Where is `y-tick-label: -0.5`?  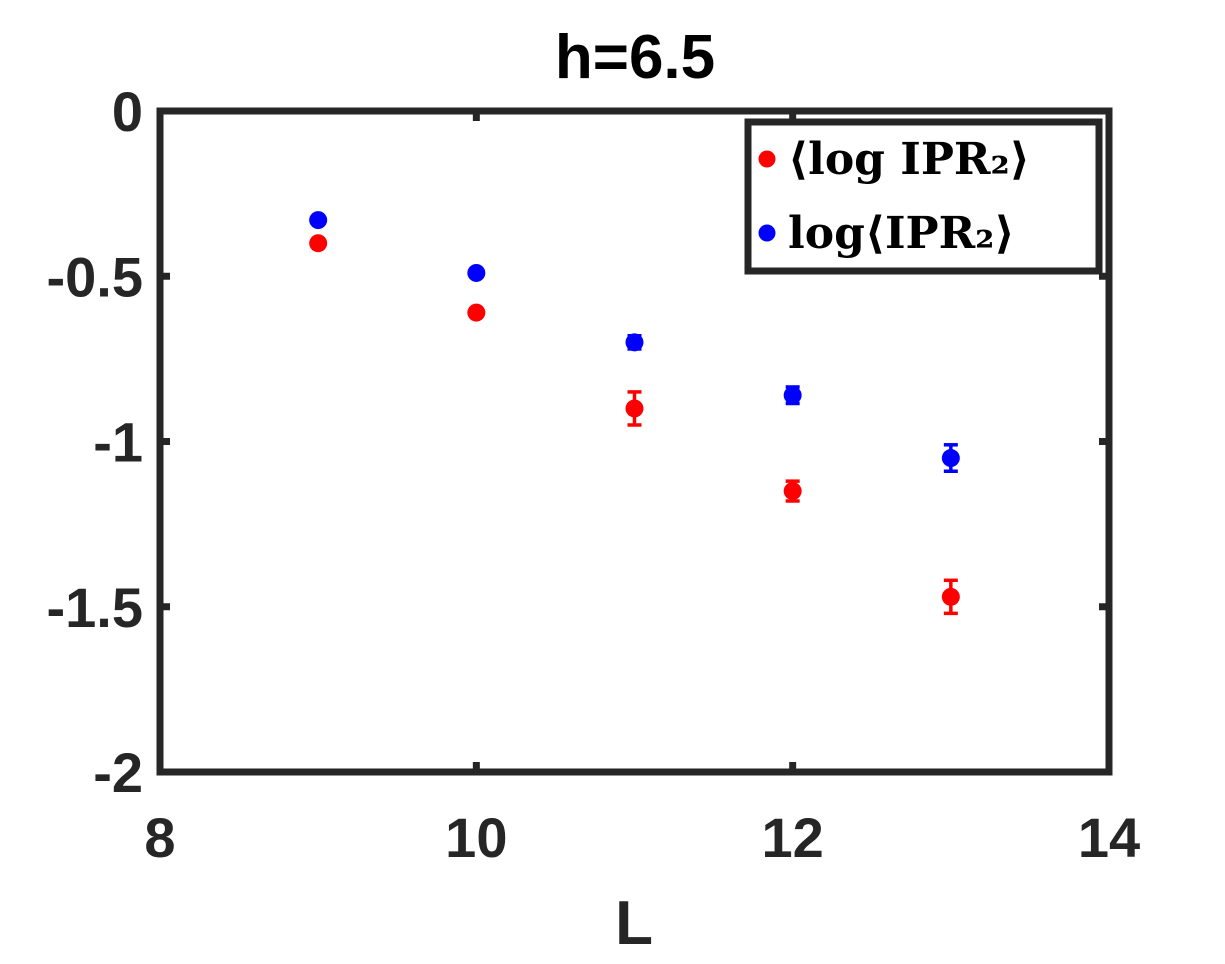
y-tick-label: -0.5 is located at coordinates (95, 276).